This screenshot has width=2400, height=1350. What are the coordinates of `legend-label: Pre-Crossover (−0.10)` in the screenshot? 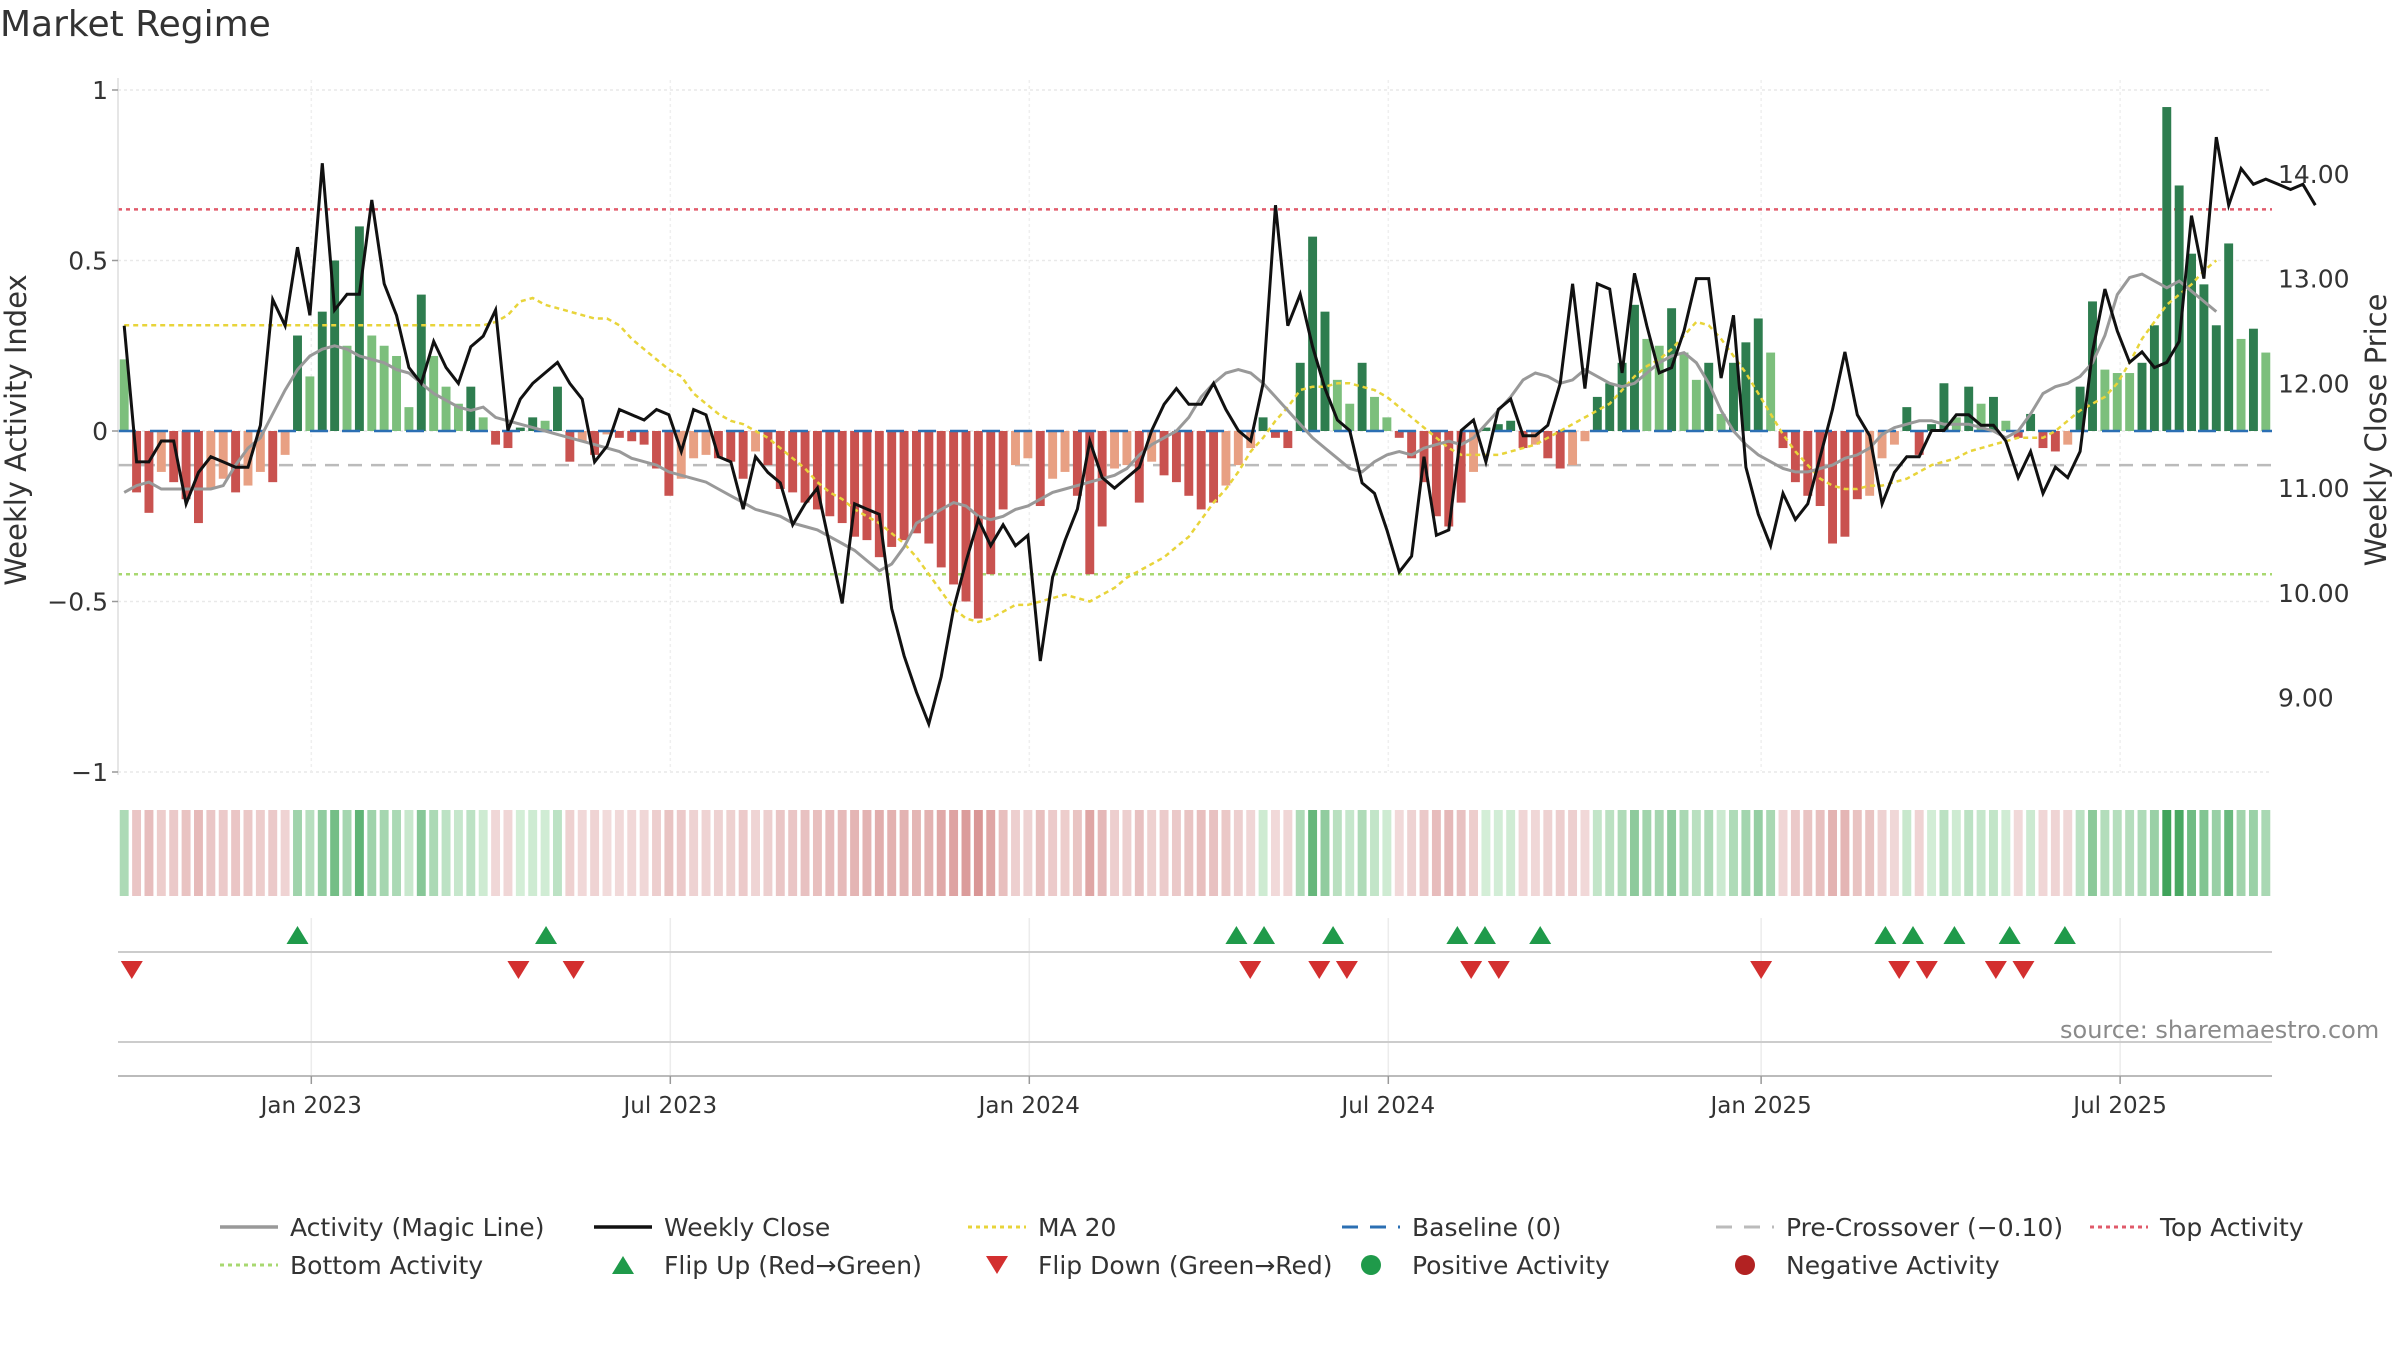 It's located at (1925, 1227).